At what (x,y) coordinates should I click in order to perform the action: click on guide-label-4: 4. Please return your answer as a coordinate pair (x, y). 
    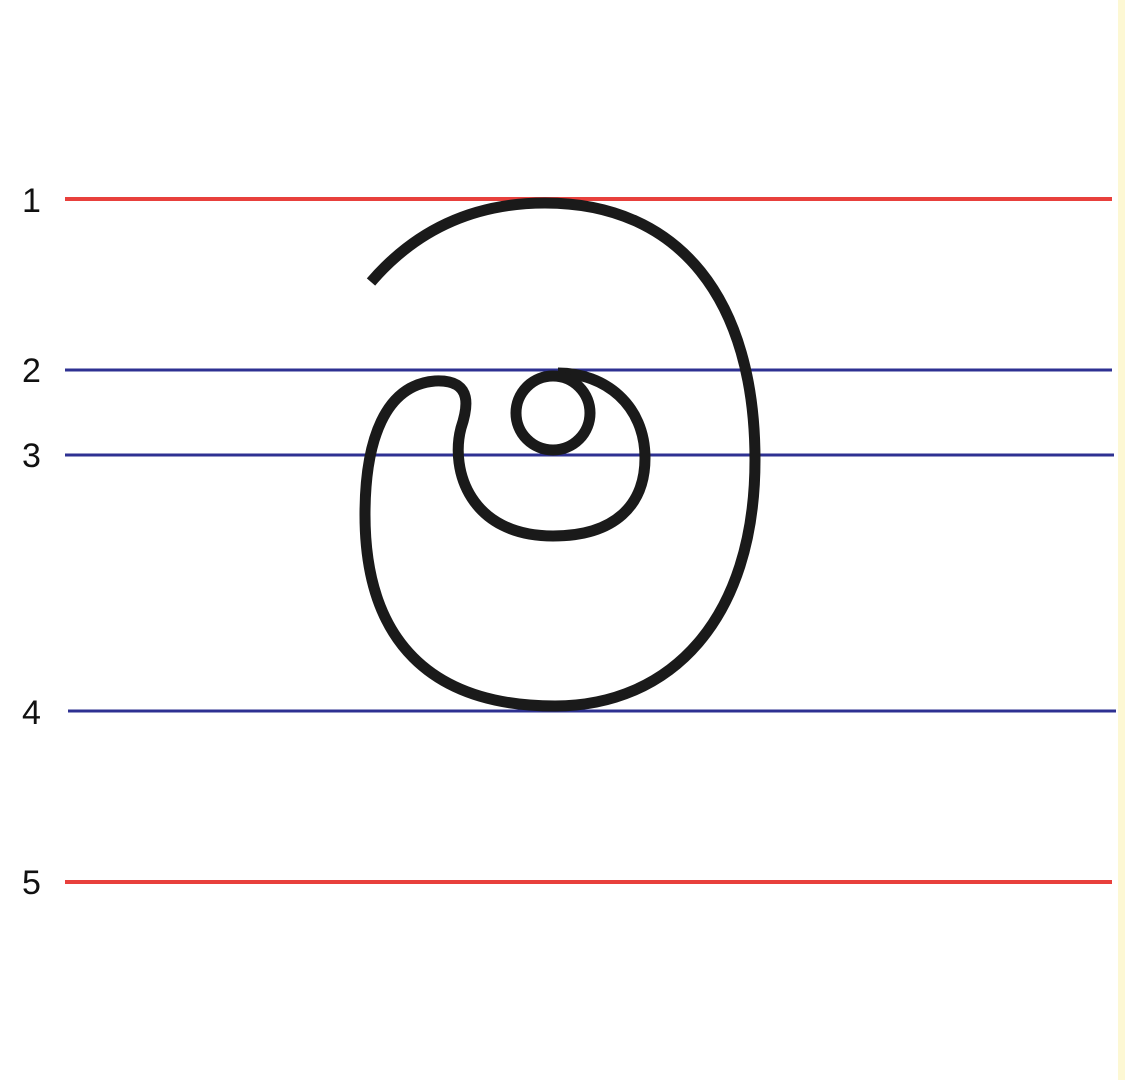
    Looking at the image, I should click on (31, 713).